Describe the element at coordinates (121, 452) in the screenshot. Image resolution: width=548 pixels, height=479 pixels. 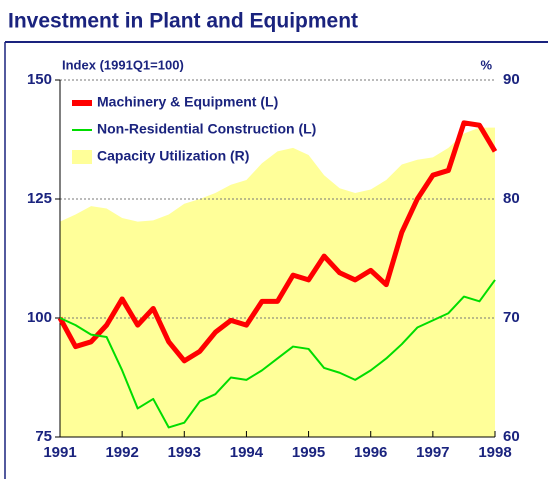
I see `x-tick-label: 1992` at that location.